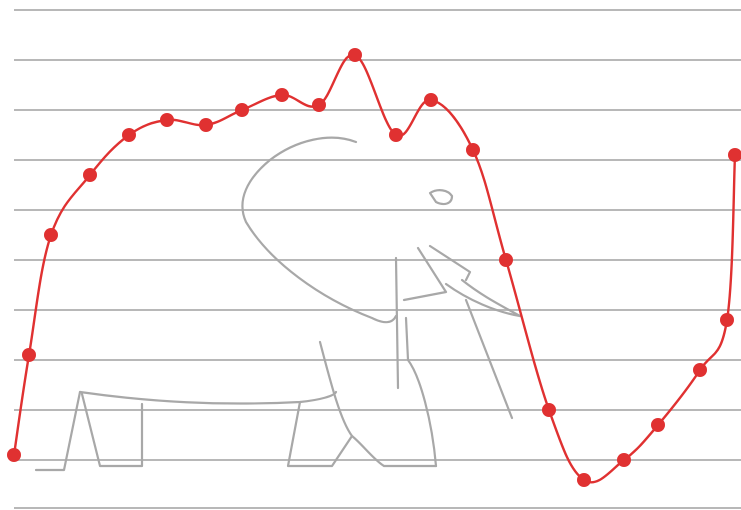  What do you see at coordinates (491, 298) in the screenshot?
I see `elephant-tusk-lower` at bounding box center [491, 298].